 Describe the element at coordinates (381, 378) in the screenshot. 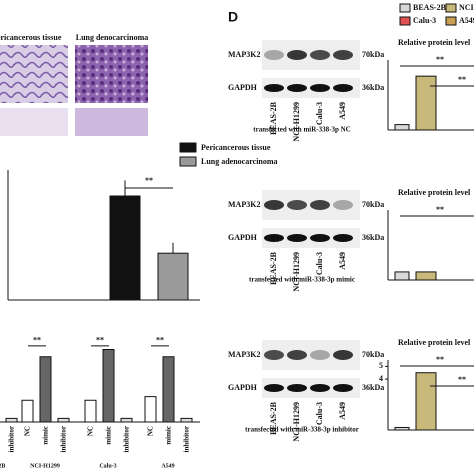

I see `y-tick-label: 4` at that location.